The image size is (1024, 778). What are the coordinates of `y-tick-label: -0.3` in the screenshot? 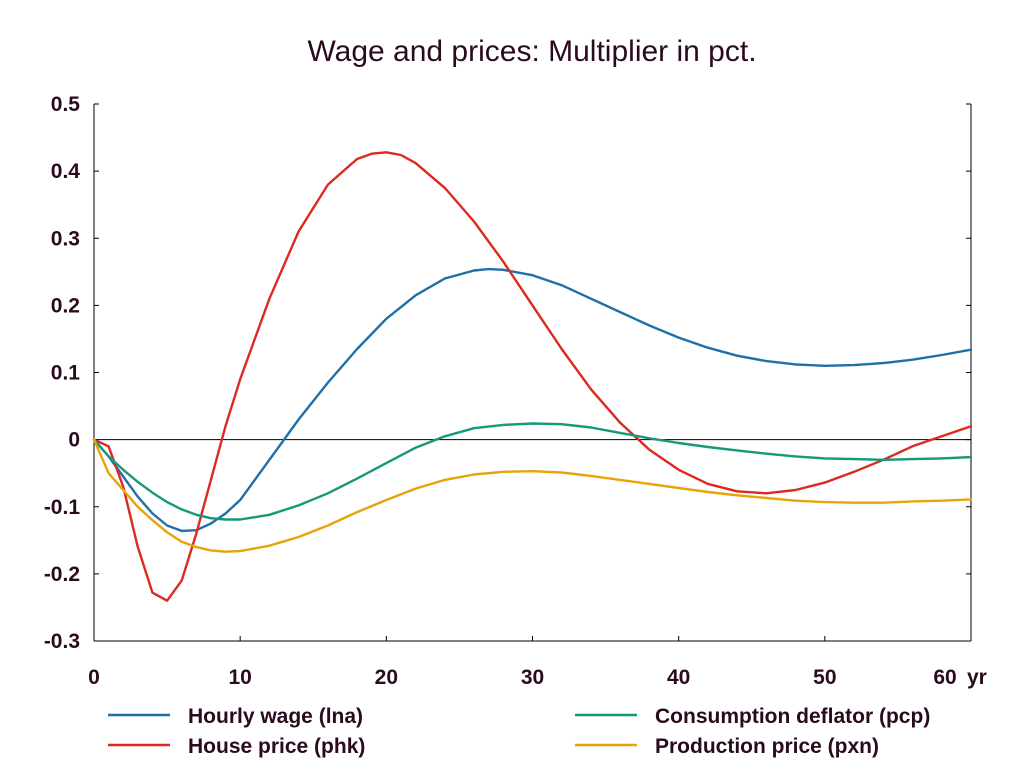 It's located at (62, 641).